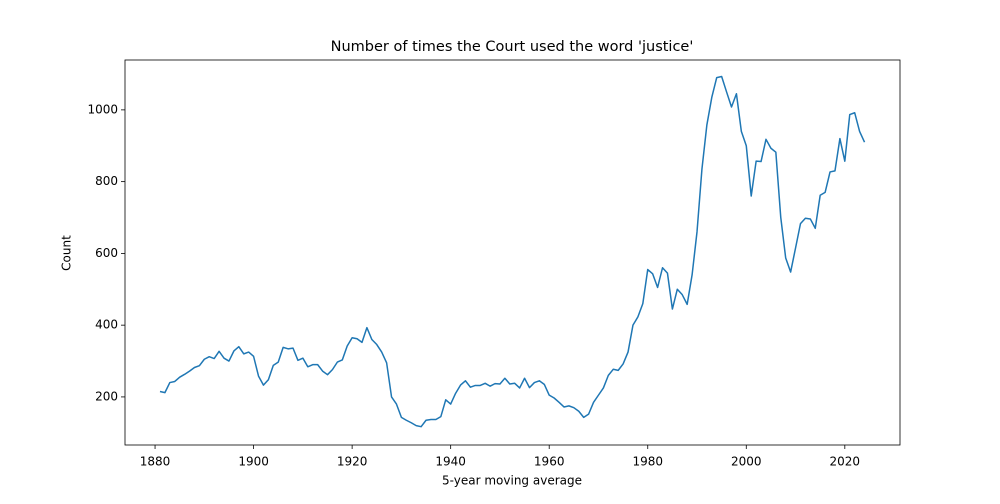 The width and height of the screenshot is (1000, 504). Describe the element at coordinates (155, 462) in the screenshot. I see `x-tick-label: 1880` at that location.